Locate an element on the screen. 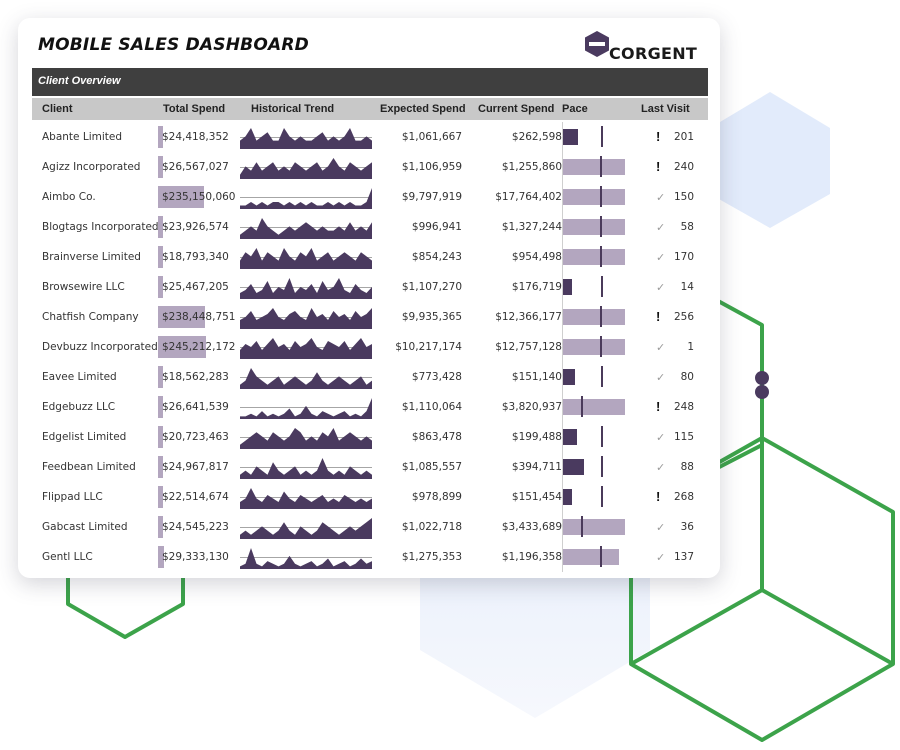 This screenshot has width=900, height=750. client-name: Browsewire LLC is located at coordinates (83, 287).